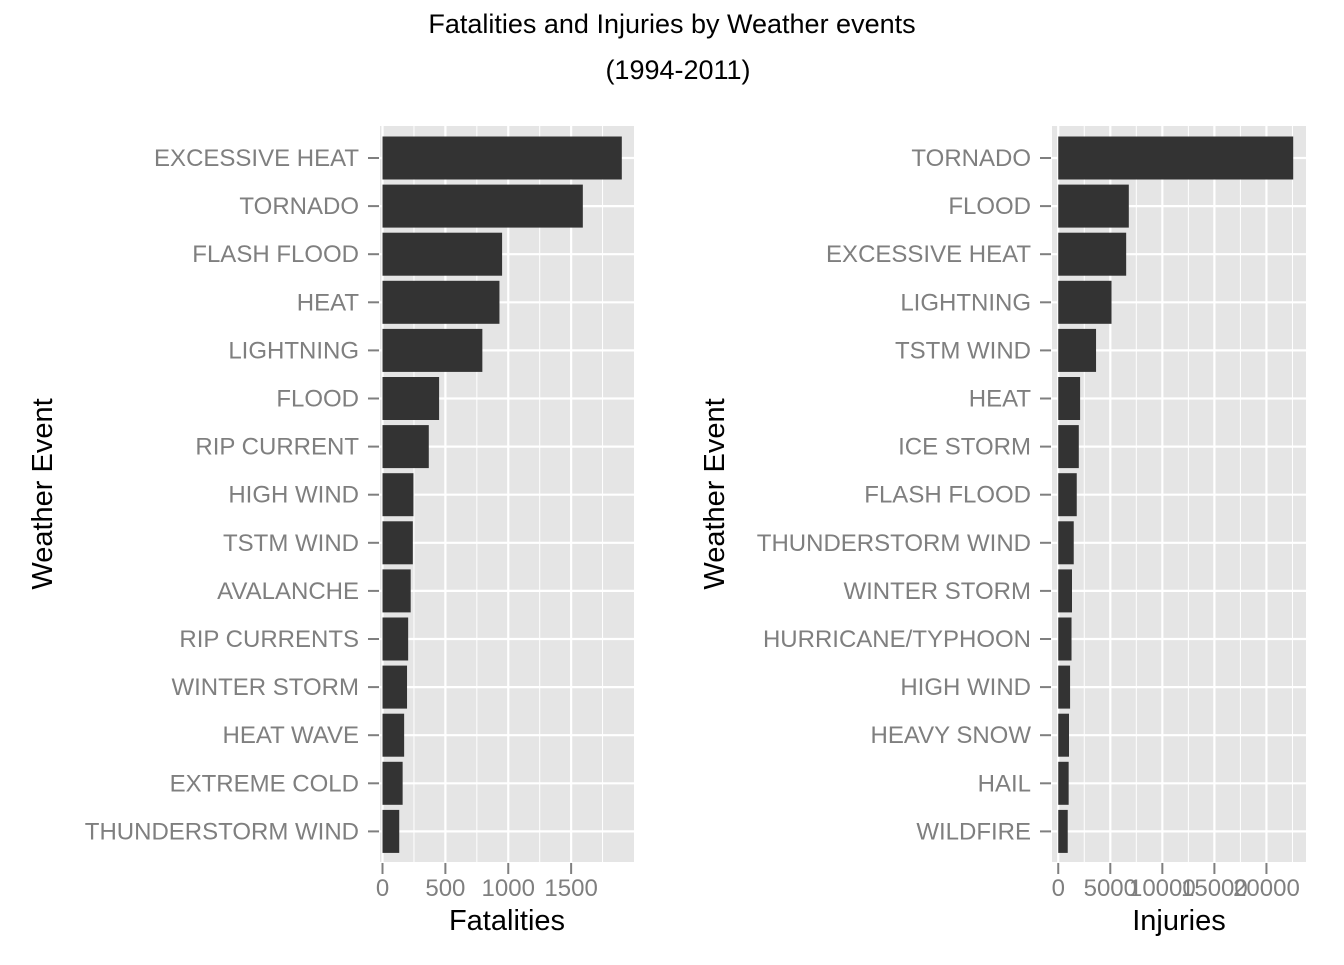 This screenshot has width=1344, height=965. What do you see at coordinates (293, 495) in the screenshot?
I see `chart-0-y-tick-label: HIGH WIND` at bounding box center [293, 495].